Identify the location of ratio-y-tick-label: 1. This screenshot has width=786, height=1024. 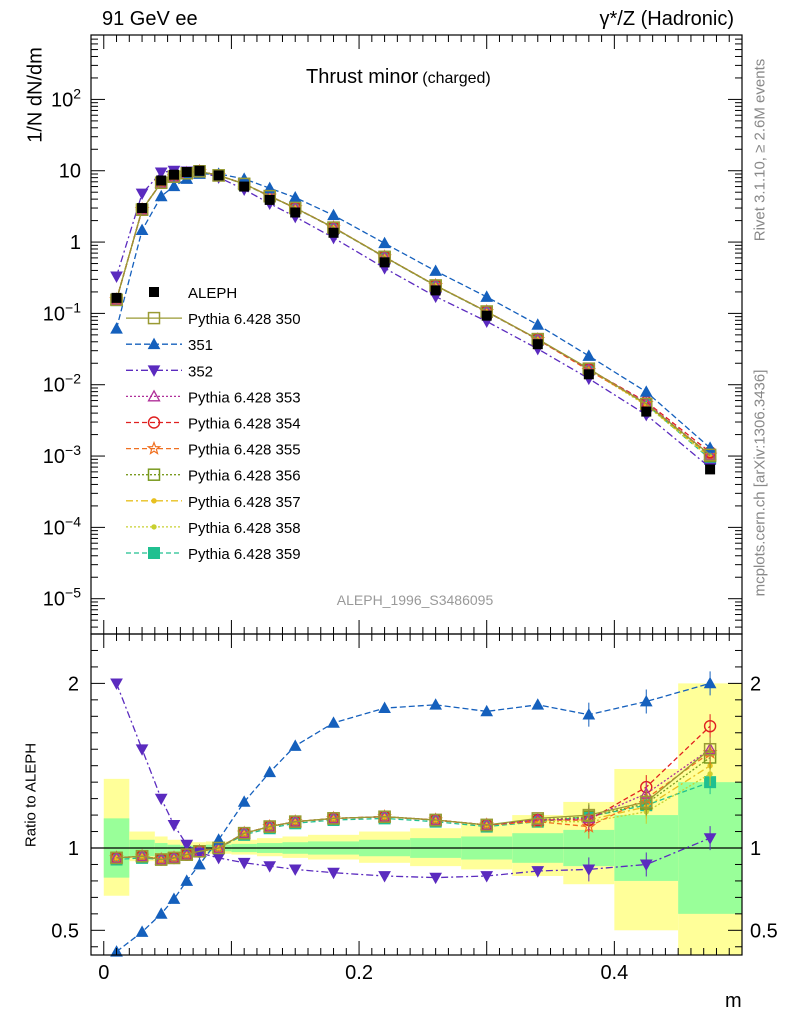
(73, 849).